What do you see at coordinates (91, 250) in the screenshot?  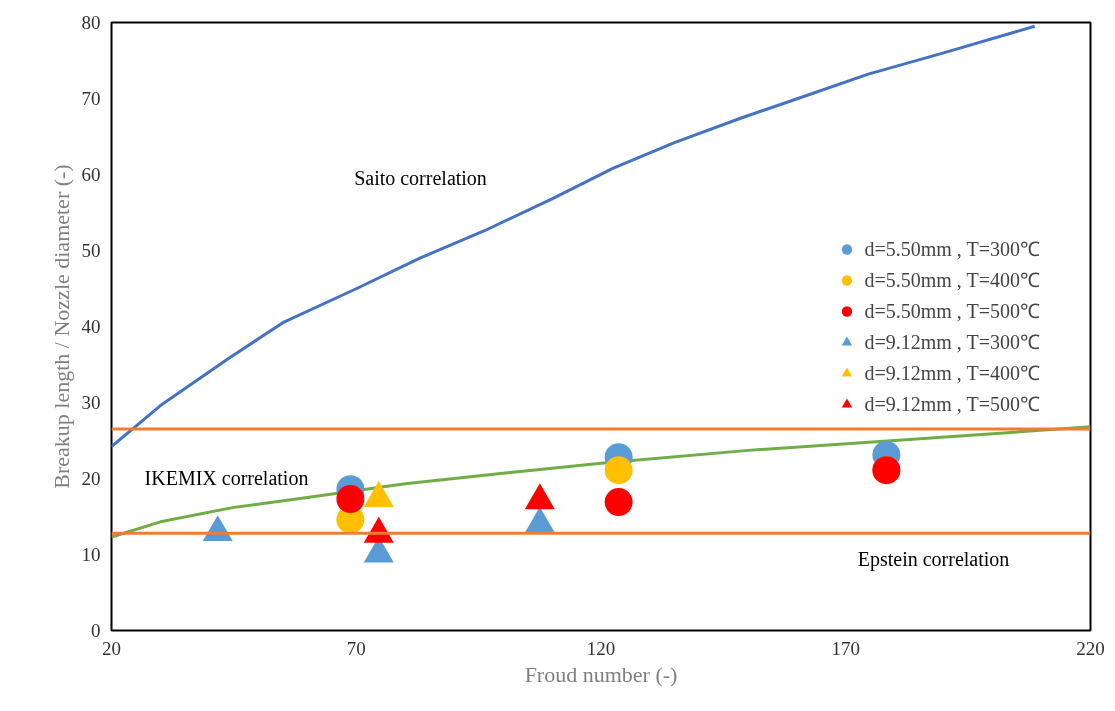 I see `y-tick-label: 50` at bounding box center [91, 250].